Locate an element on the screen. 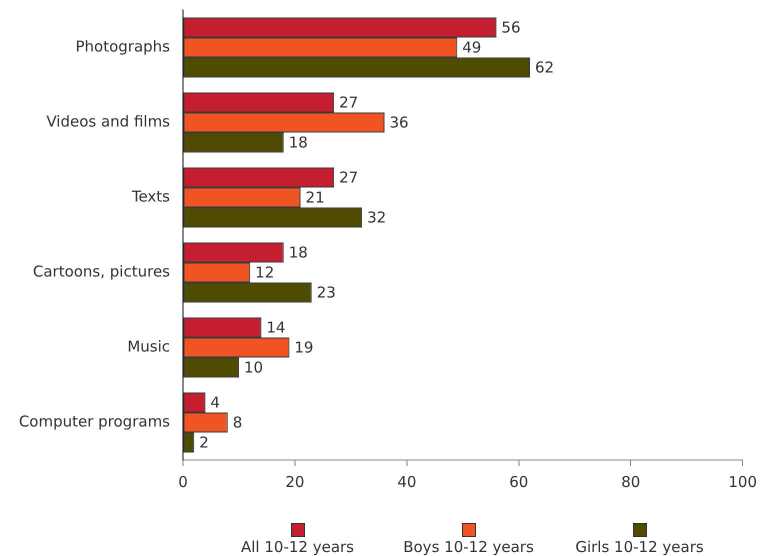 The width and height of the screenshot is (765, 556). data-label: 12 is located at coordinates (264, 272).